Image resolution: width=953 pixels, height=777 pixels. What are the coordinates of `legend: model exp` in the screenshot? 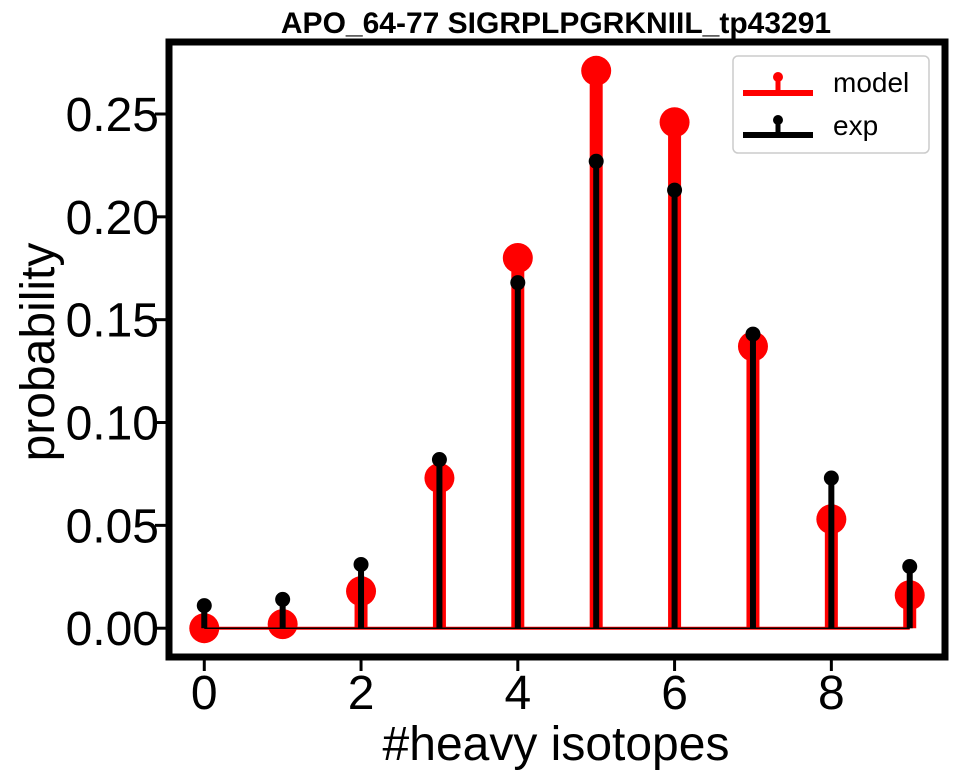 It's located at (831, 104).